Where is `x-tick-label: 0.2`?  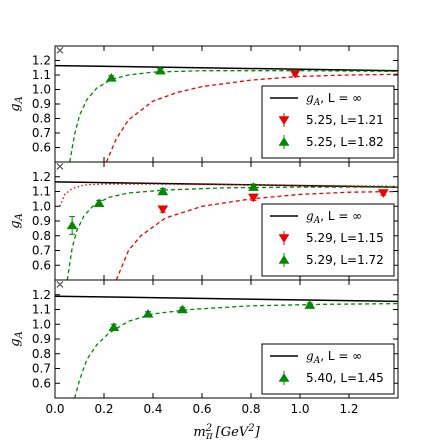 x-tick-label: 0.2 is located at coordinates (103, 409).